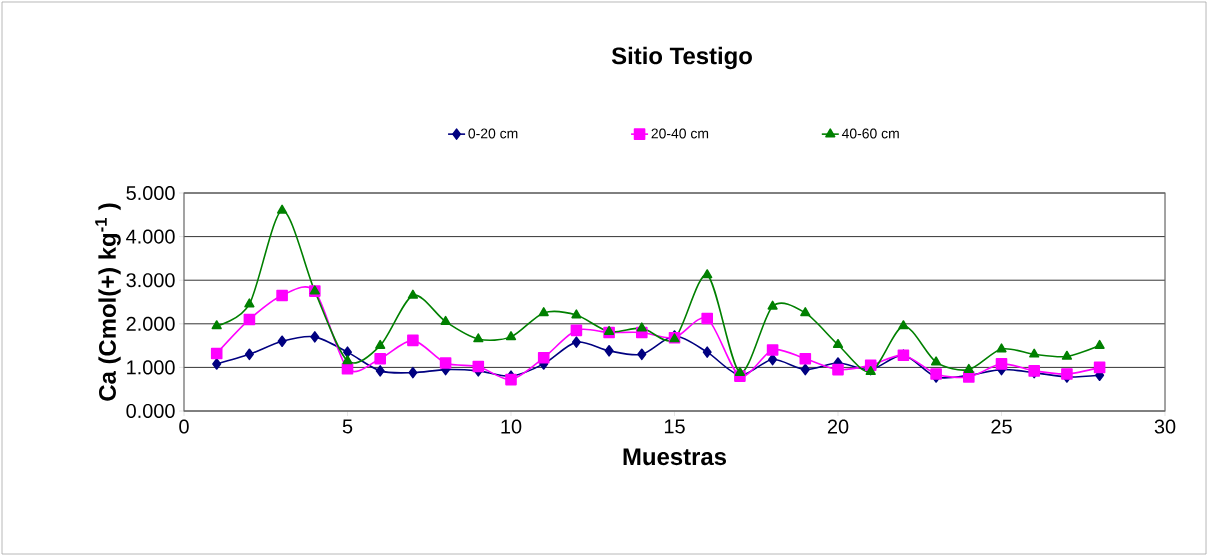  I want to click on legend-label: 20-40 cm, so click(680, 133).